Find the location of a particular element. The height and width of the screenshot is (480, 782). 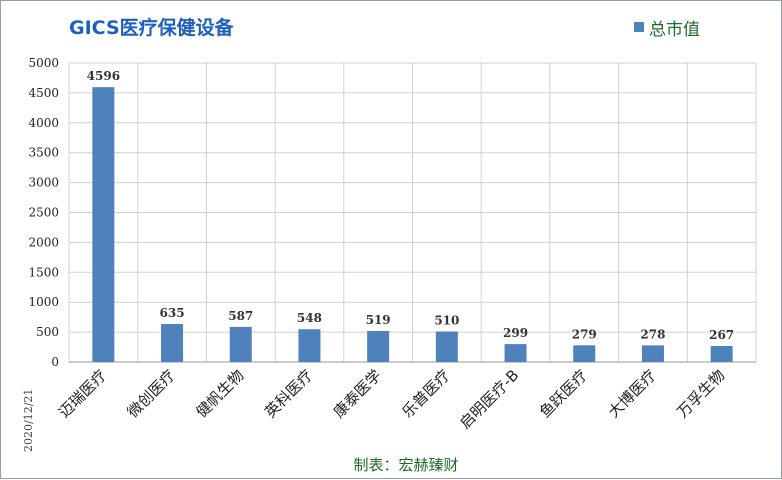

date-note: 2020/12/21 is located at coordinates (28, 420).